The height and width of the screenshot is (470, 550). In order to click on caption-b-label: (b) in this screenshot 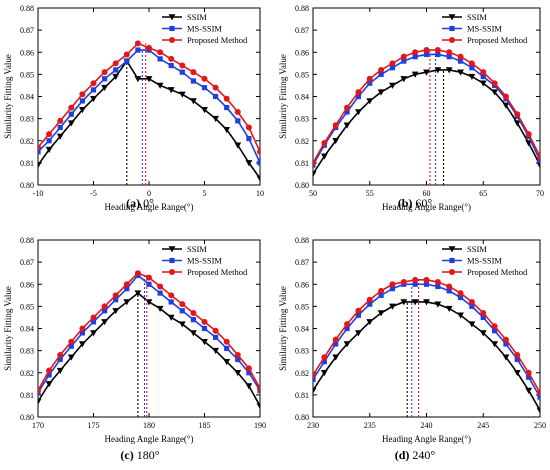, I will do `click(405, 203)`.